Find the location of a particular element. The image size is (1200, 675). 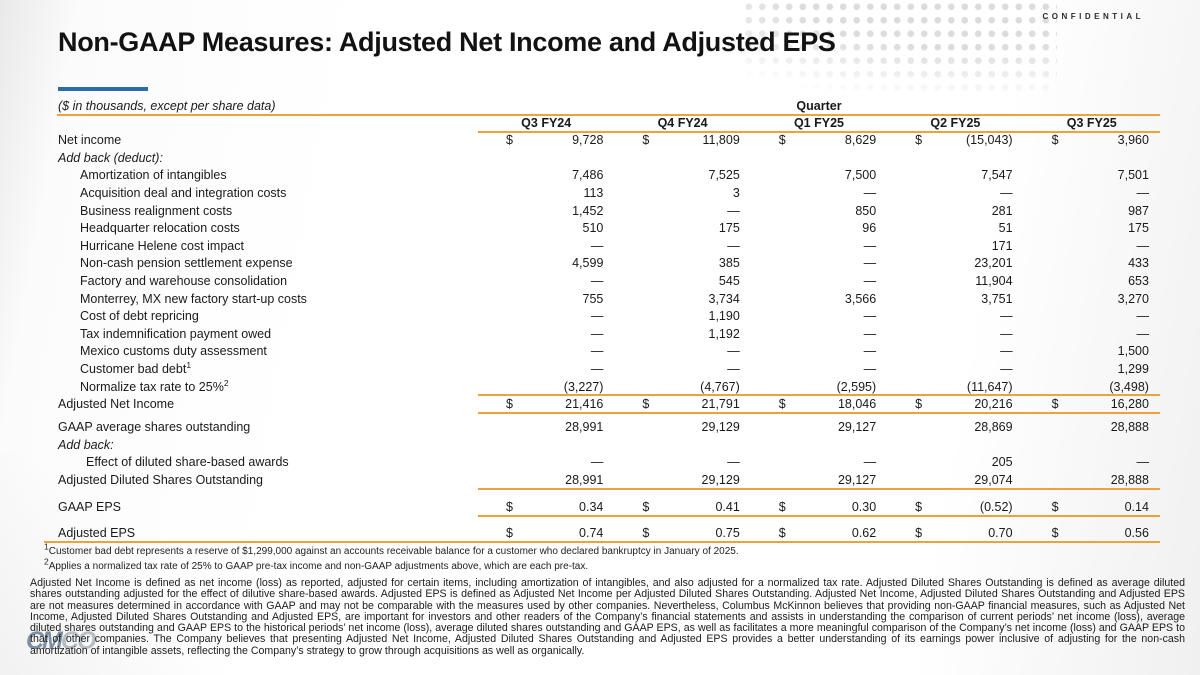

cell-value: 29,127 is located at coordinates (857, 480).